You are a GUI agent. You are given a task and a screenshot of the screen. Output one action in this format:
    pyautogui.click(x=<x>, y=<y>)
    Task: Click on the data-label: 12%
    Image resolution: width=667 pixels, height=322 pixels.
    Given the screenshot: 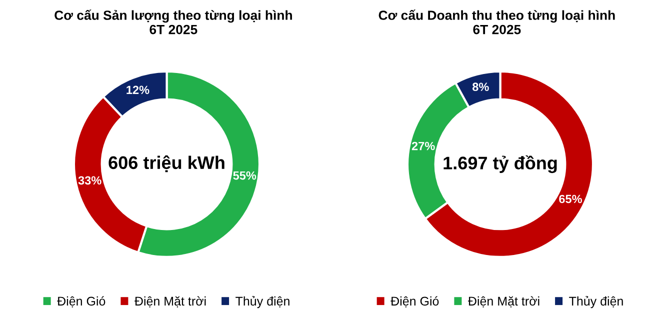 What is the action you would take?
    pyautogui.click(x=138, y=90)
    